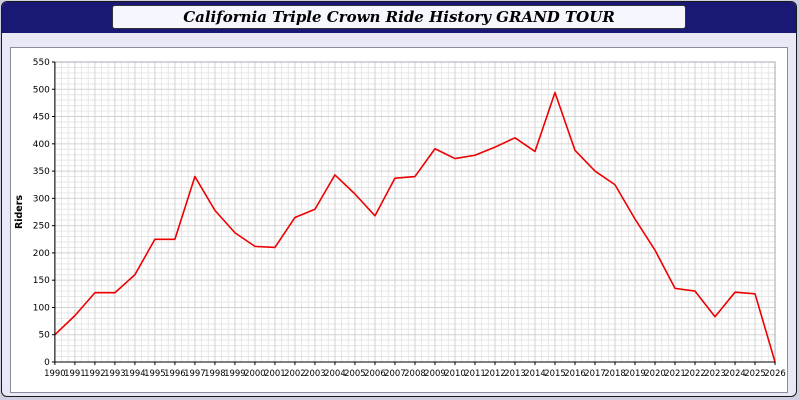 The height and width of the screenshot is (400, 800). What do you see at coordinates (47, 363) in the screenshot?
I see `y-tick-label: 0` at bounding box center [47, 363].